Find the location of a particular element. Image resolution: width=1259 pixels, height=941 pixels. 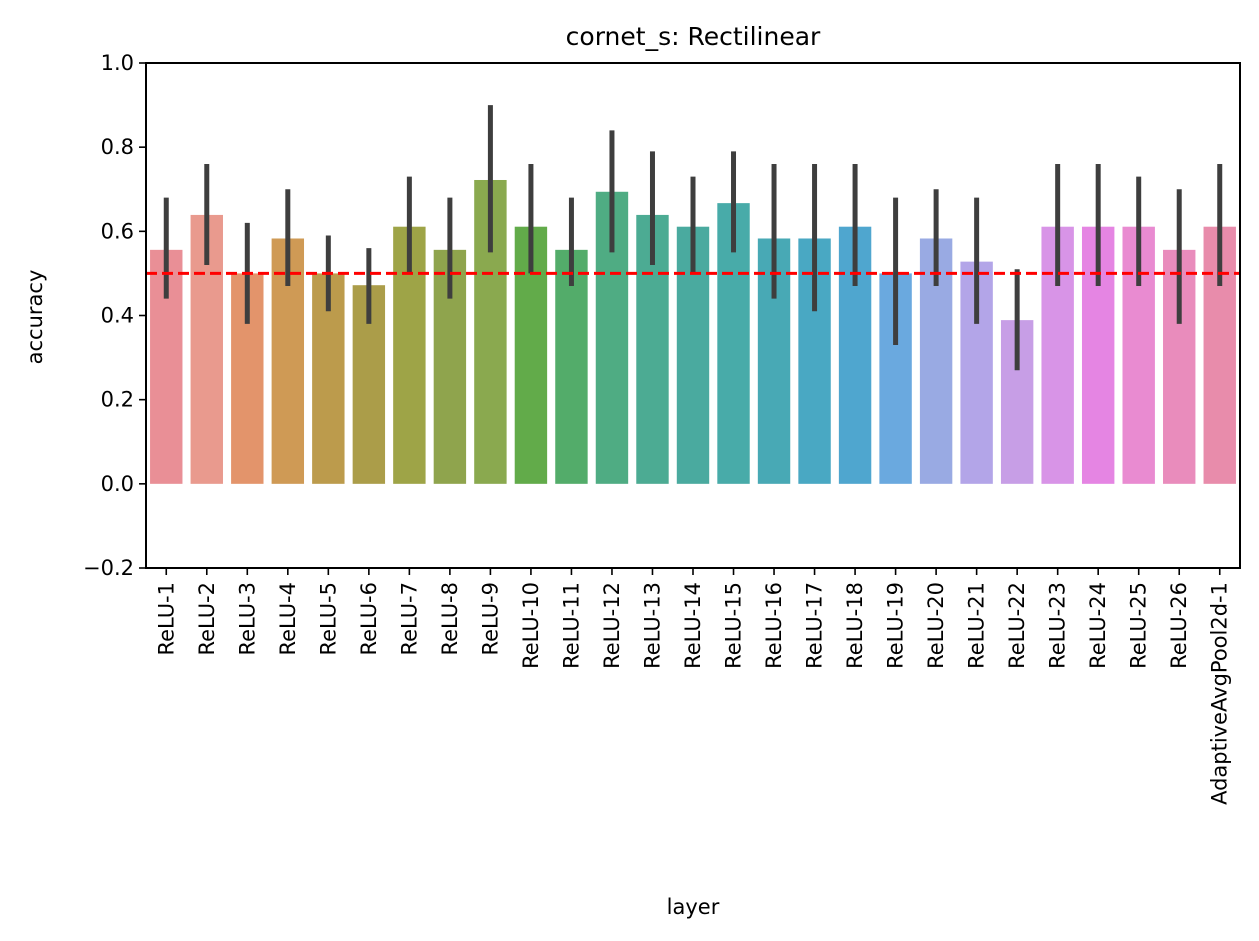

y-tick-label: 0.8 is located at coordinates (117, 147).